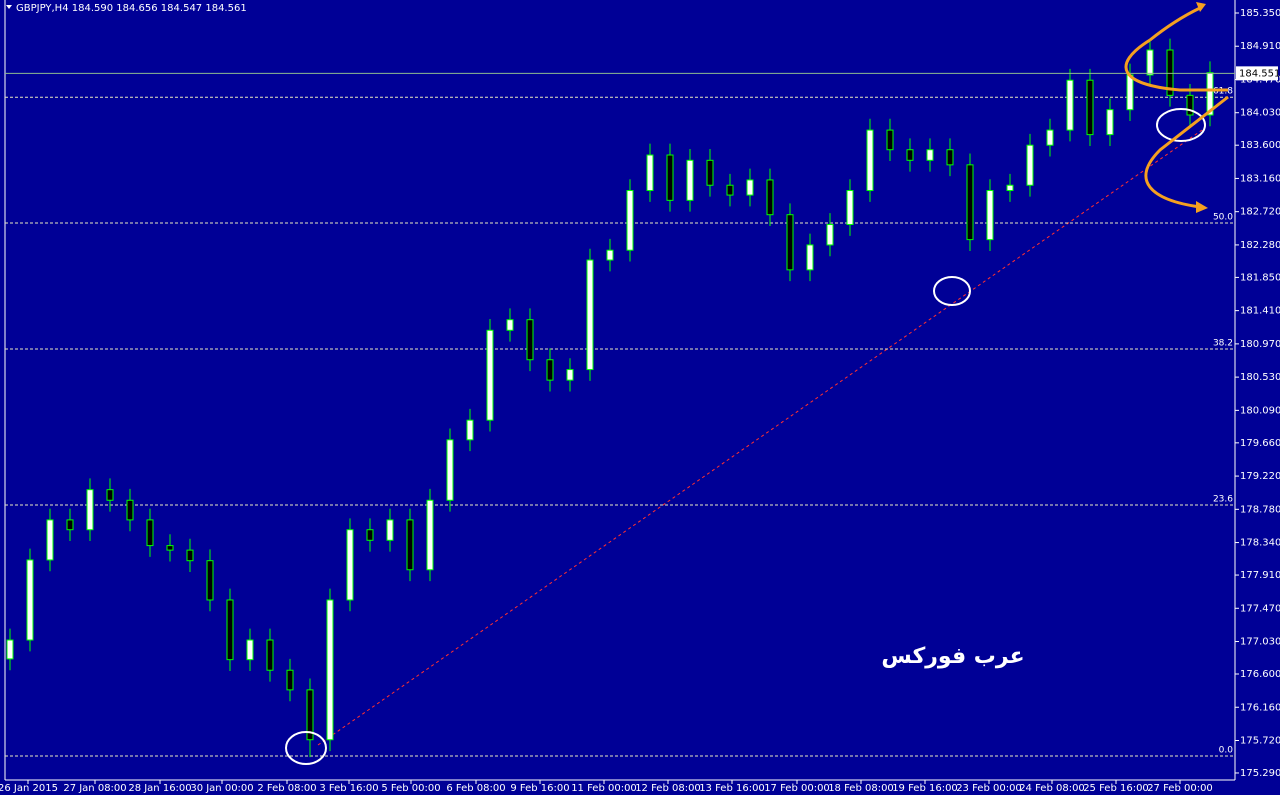 The width and height of the screenshot is (1280, 795). What do you see at coordinates (539, 788) in the screenshot?
I see `x-tick-label: 9 Feb 16:00` at bounding box center [539, 788].